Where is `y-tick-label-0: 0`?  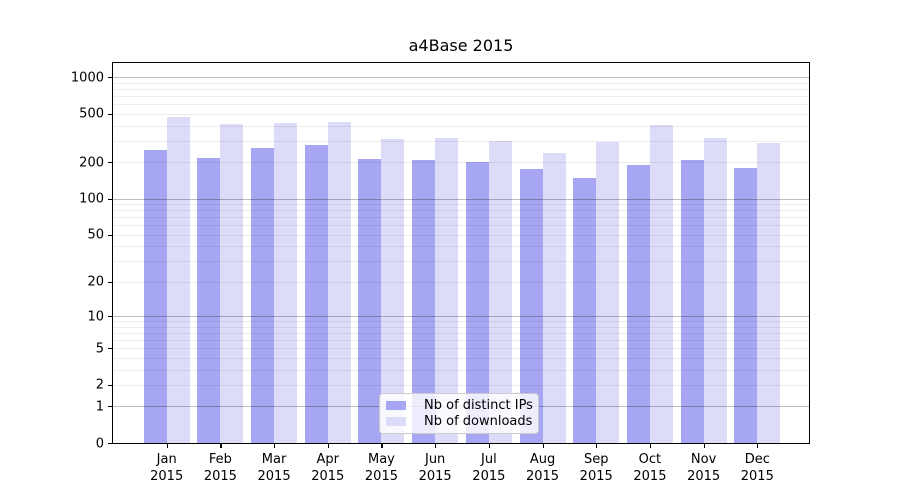 y-tick-label-0: 0 is located at coordinates (99, 443).